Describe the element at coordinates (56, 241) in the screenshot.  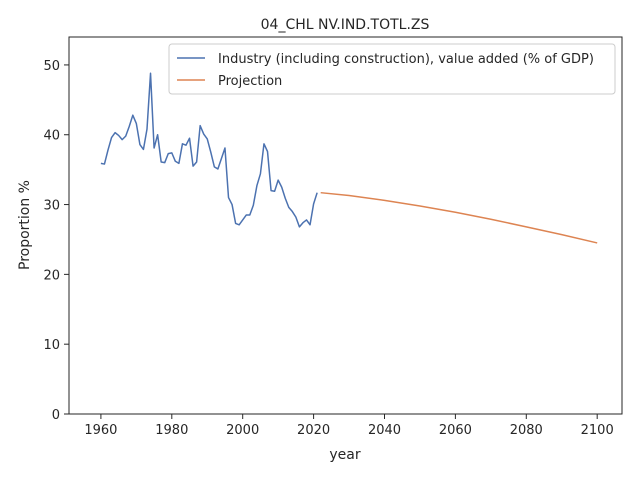
I see `y-axis: 0 10 20 30 40 50` at that location.